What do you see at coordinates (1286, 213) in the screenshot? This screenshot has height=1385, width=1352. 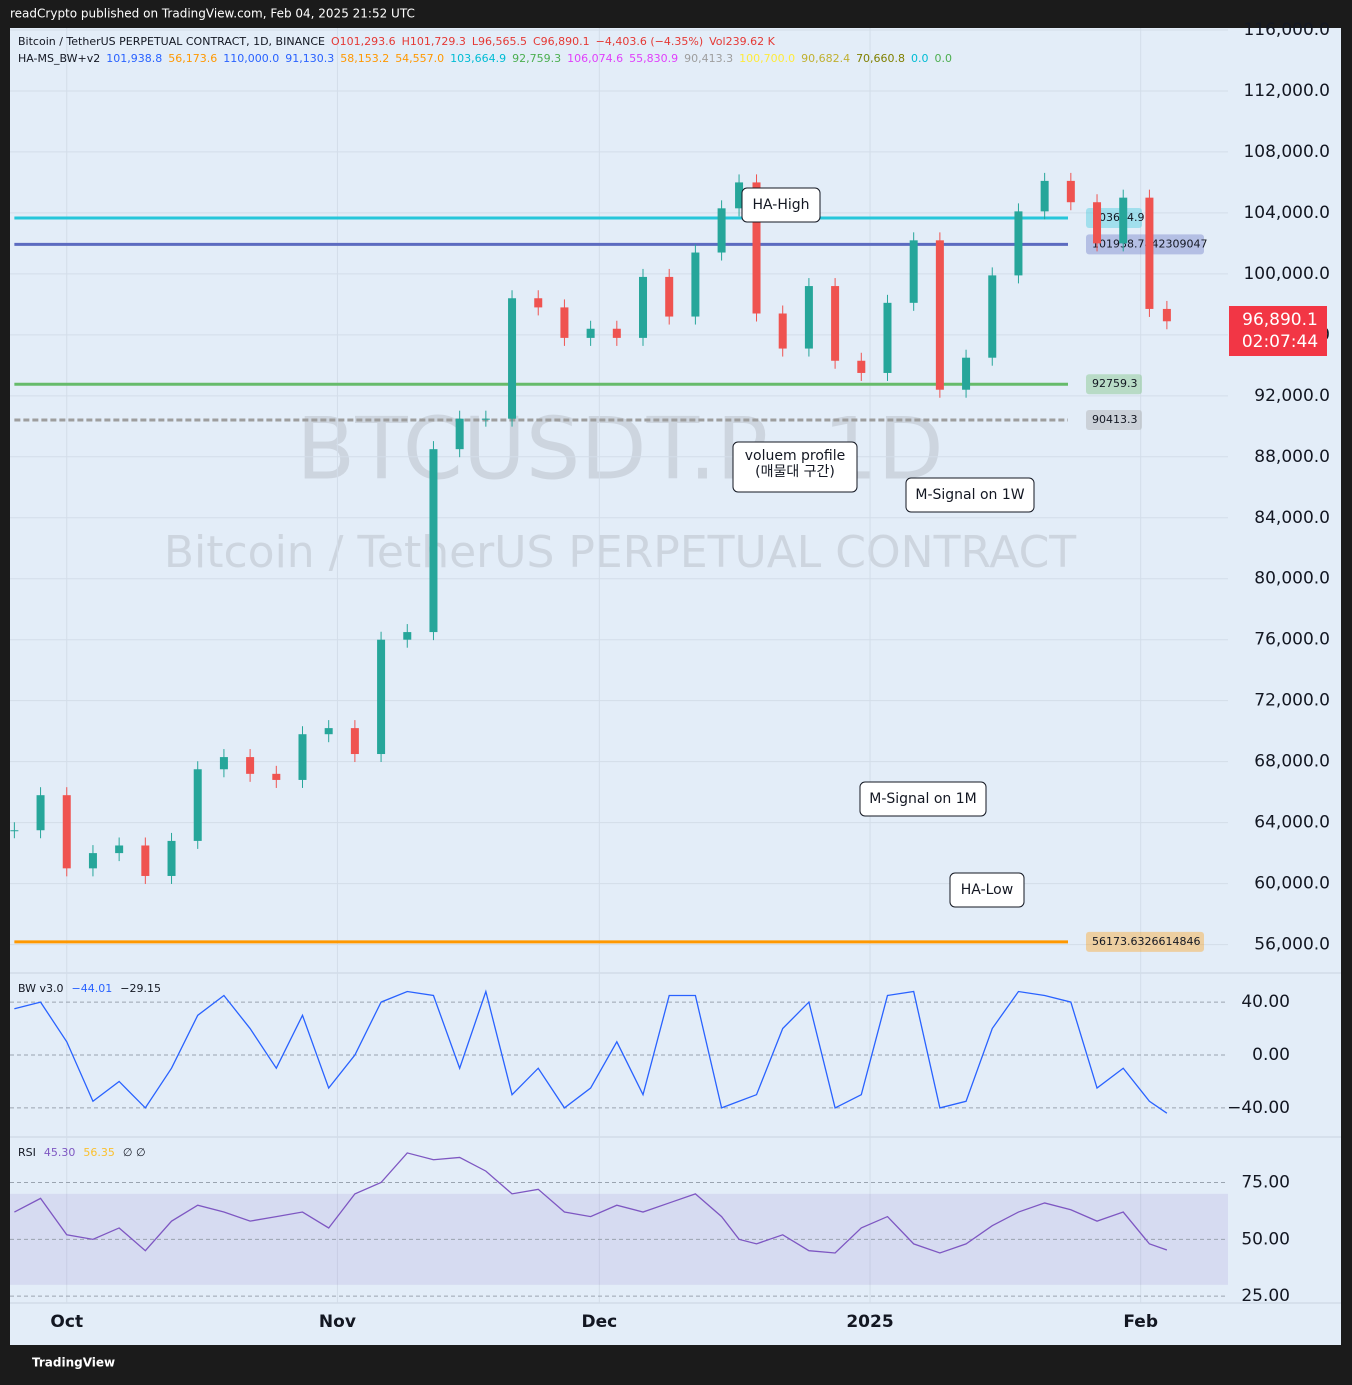 I see `y-tick-label: 104,000.0` at bounding box center [1286, 213].